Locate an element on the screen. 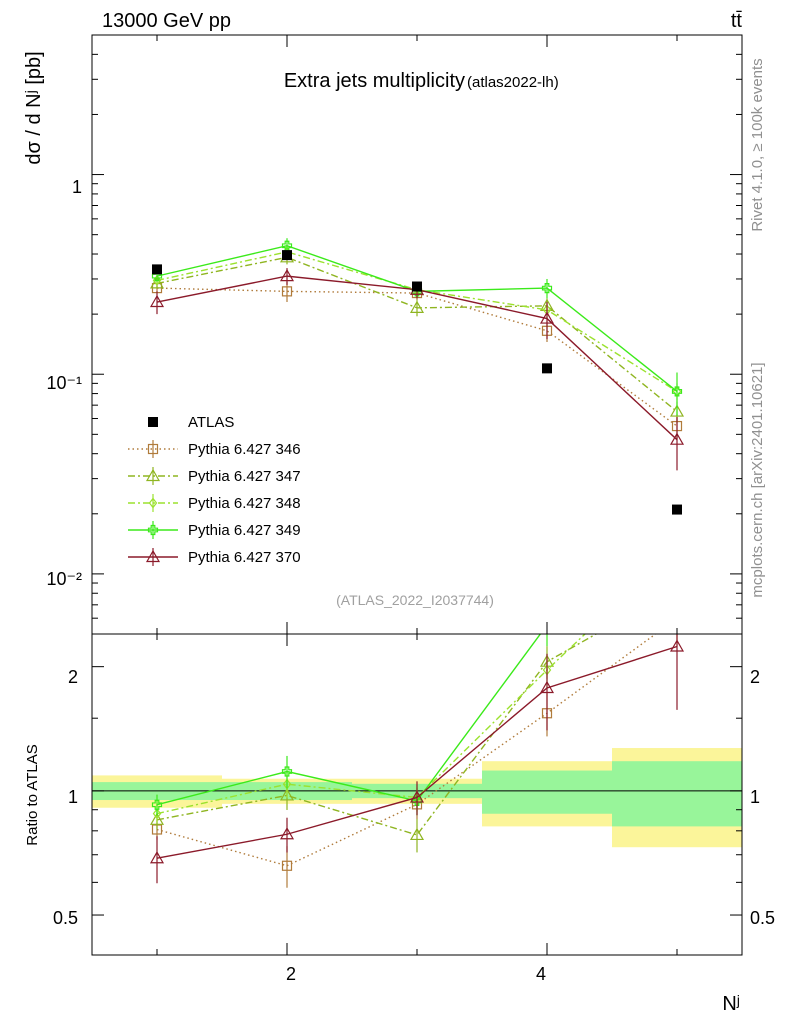 The image size is (786, 1024). ratio-tick-right-0.5: 0.5 is located at coordinates (762, 918).